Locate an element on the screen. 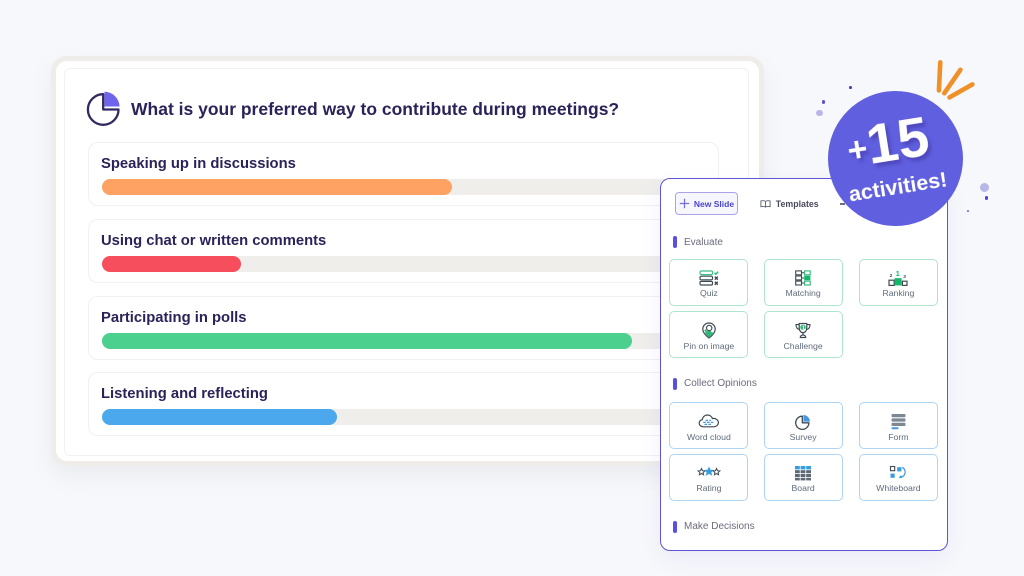  svg-text: 2 is located at coordinates (891, 276).